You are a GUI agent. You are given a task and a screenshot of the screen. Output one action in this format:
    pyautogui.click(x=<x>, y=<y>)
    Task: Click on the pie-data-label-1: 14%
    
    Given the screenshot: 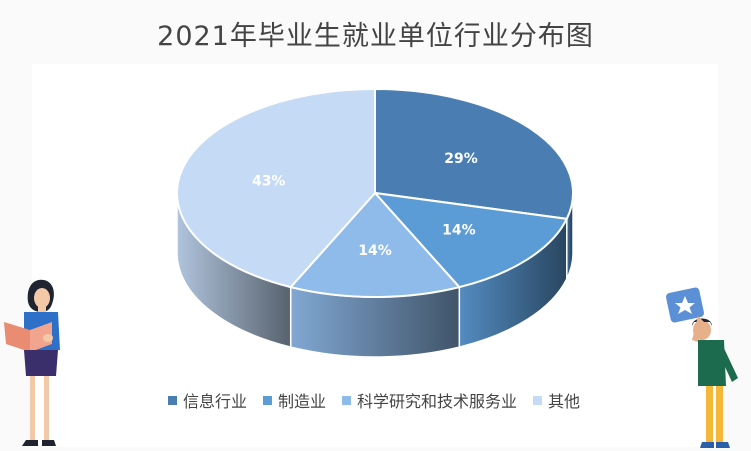 What is the action you would take?
    pyautogui.click(x=459, y=230)
    